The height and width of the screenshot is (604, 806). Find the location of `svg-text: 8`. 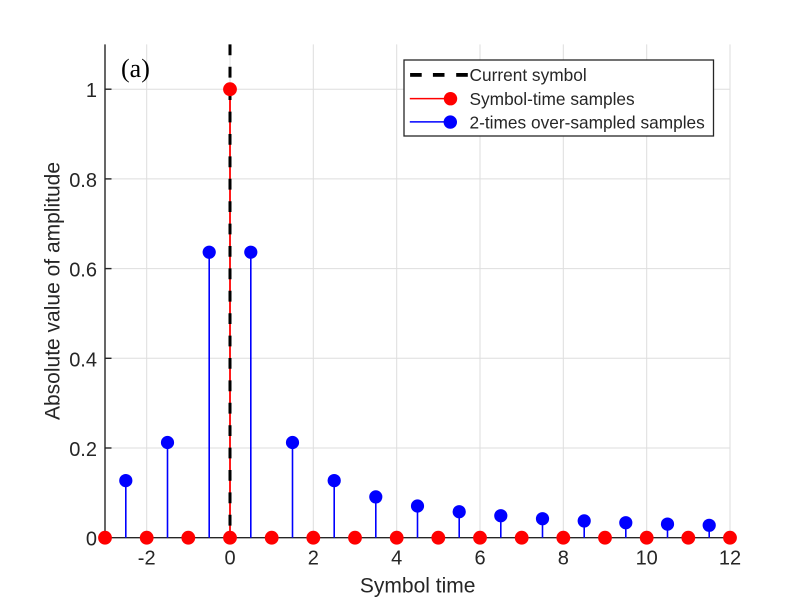

svg-text: 8 is located at coordinates (563, 559).